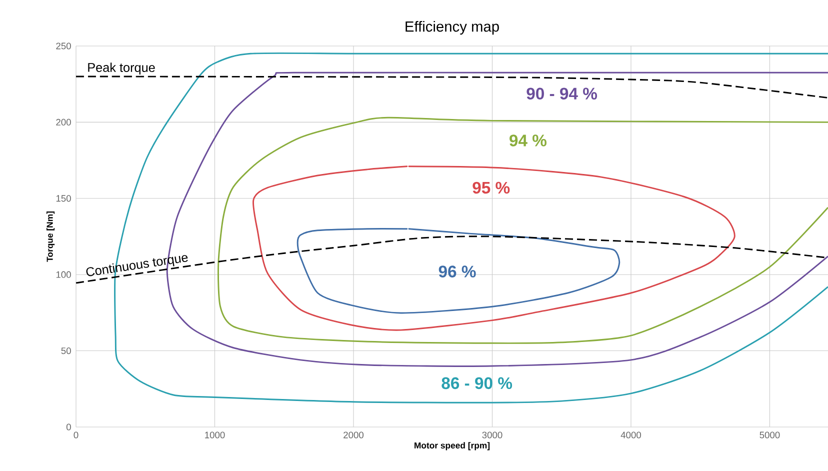 This screenshot has height=471, width=828. What do you see at coordinates (63, 198) in the screenshot?
I see `y-tick-label: 150` at bounding box center [63, 198].